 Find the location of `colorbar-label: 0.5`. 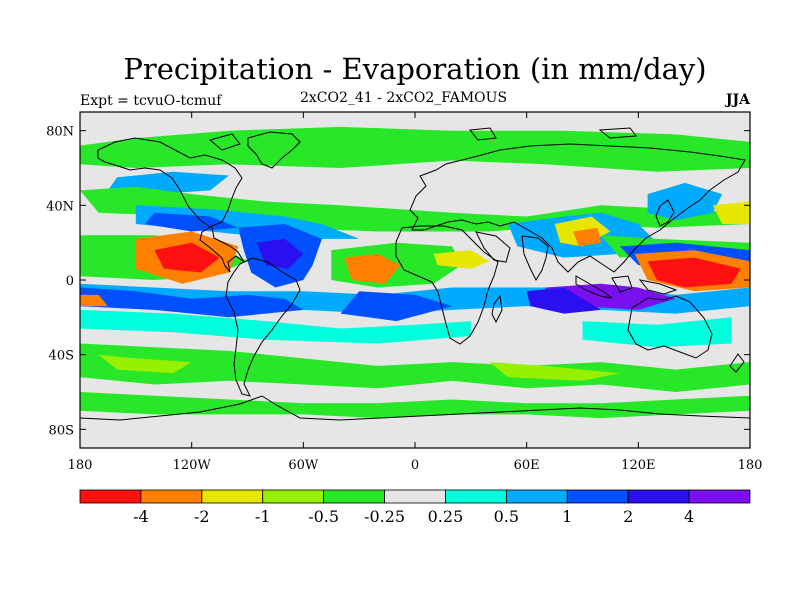

colorbar-label: 0.5 is located at coordinates (506, 516).